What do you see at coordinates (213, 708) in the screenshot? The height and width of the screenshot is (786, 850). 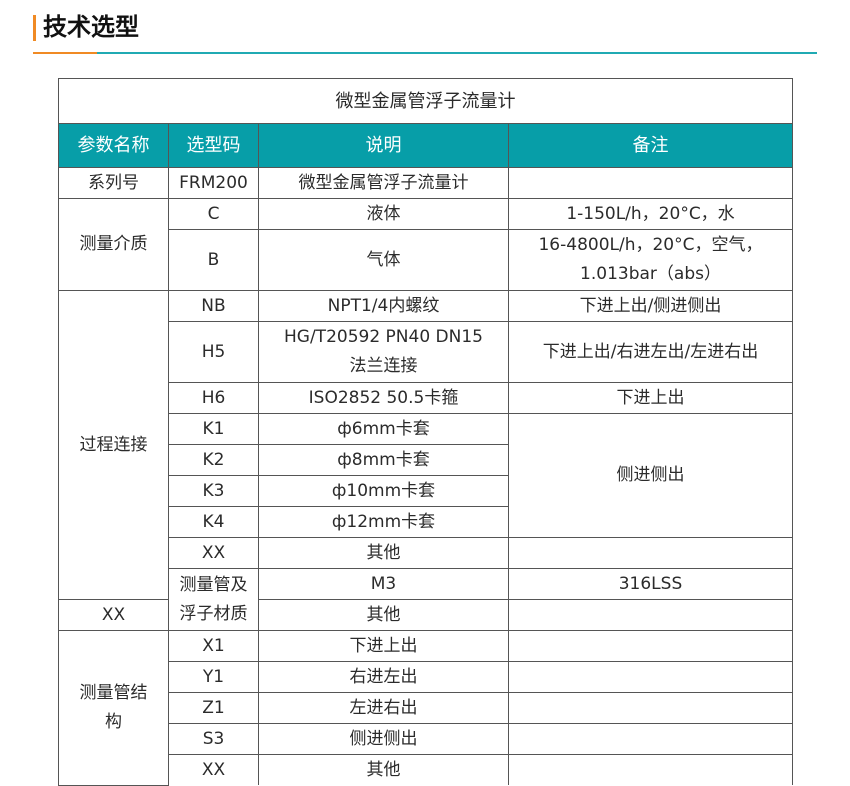 I see `cell-code: Z1` at bounding box center [213, 708].